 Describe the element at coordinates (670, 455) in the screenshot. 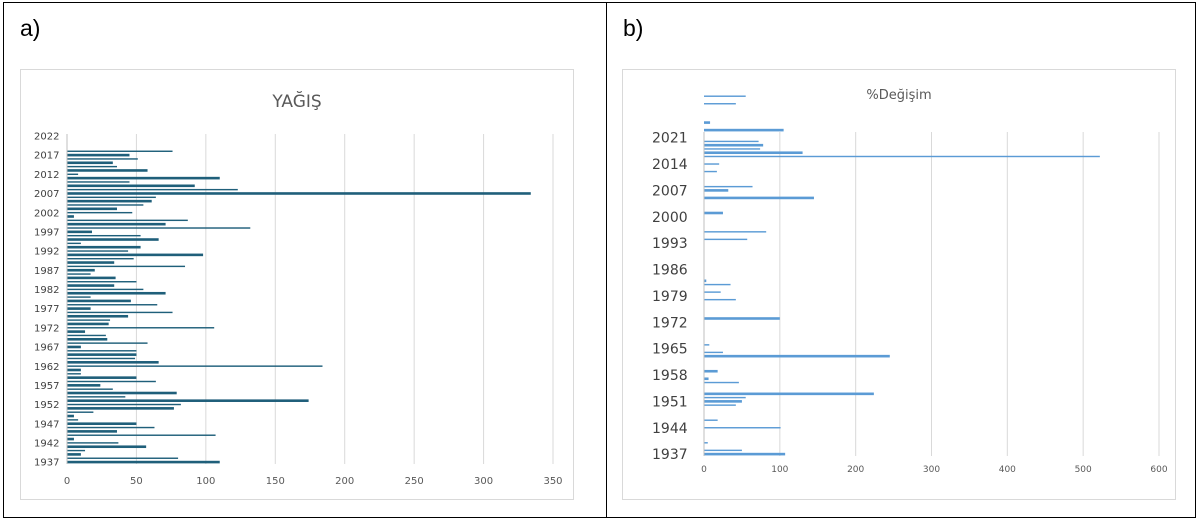

I see `y-tick-label: 1937` at that location.